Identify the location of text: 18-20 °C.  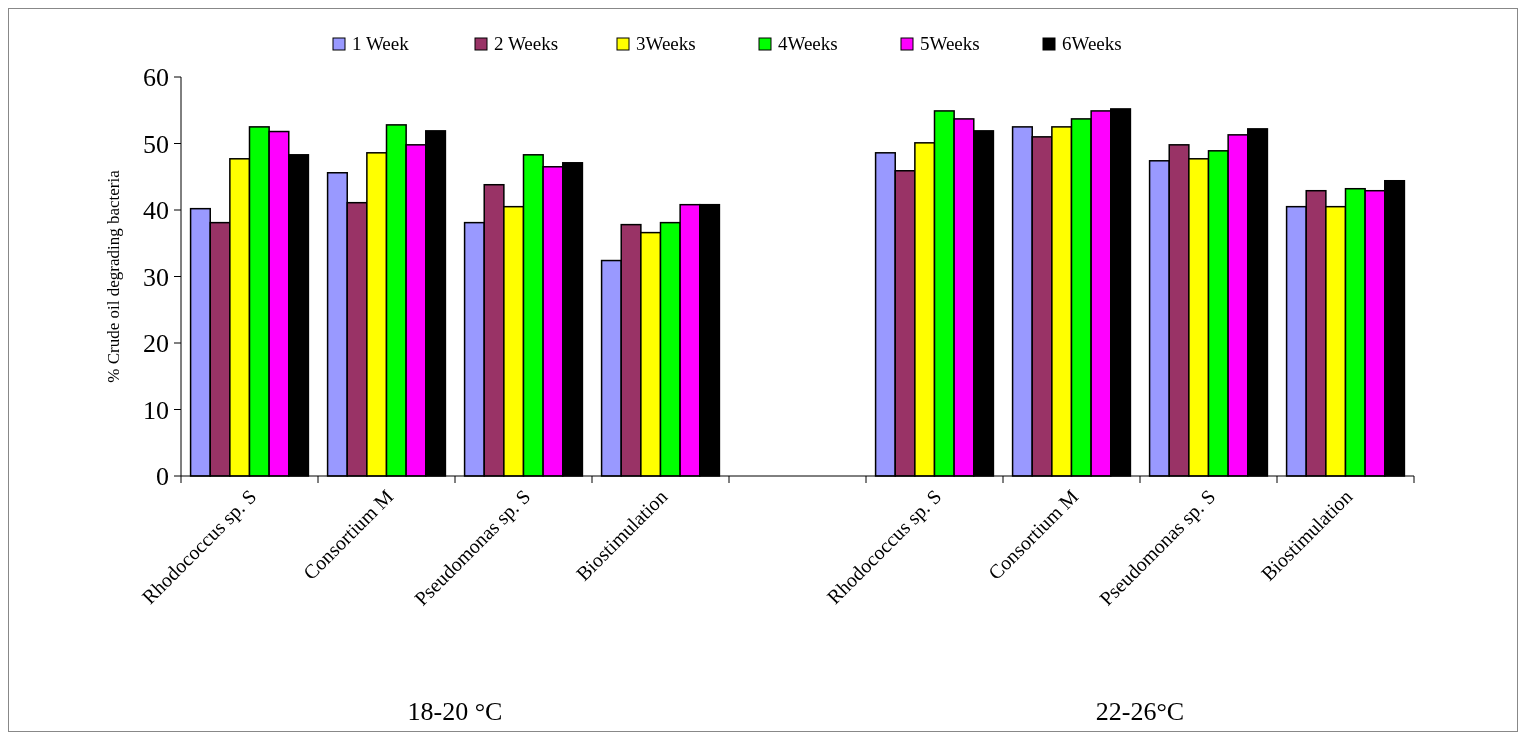
(455, 711).